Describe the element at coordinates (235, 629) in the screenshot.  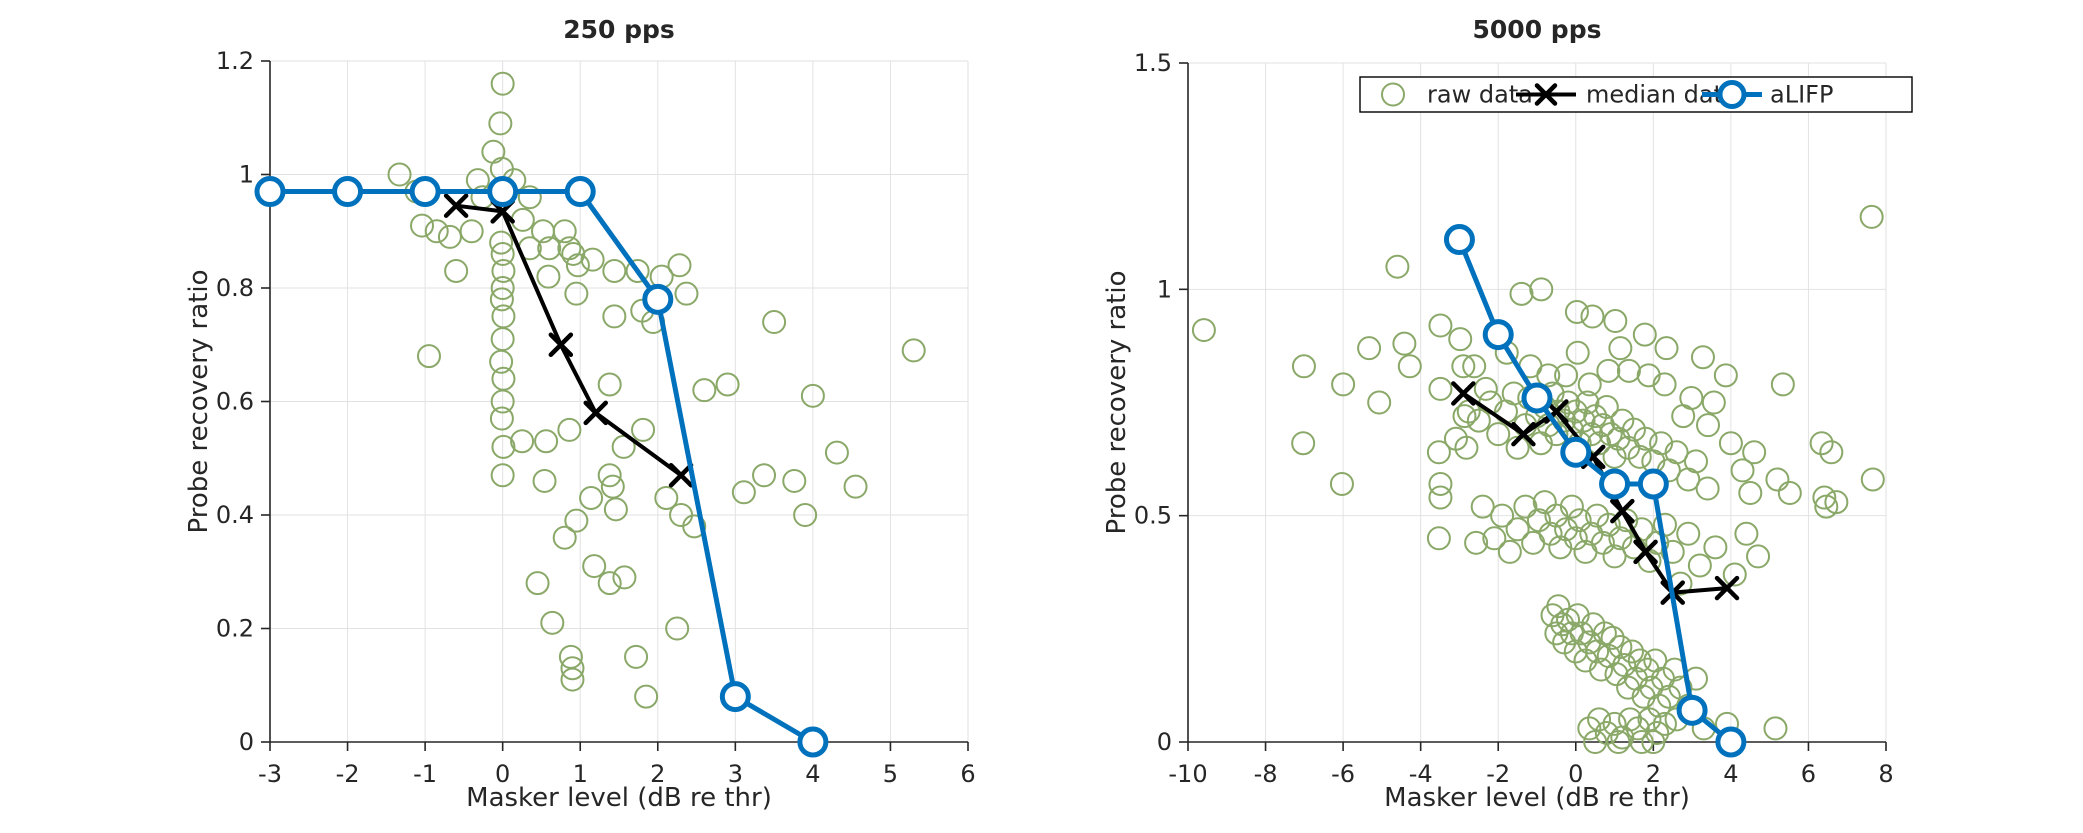
I see `y-tick-label: 0.2` at that location.